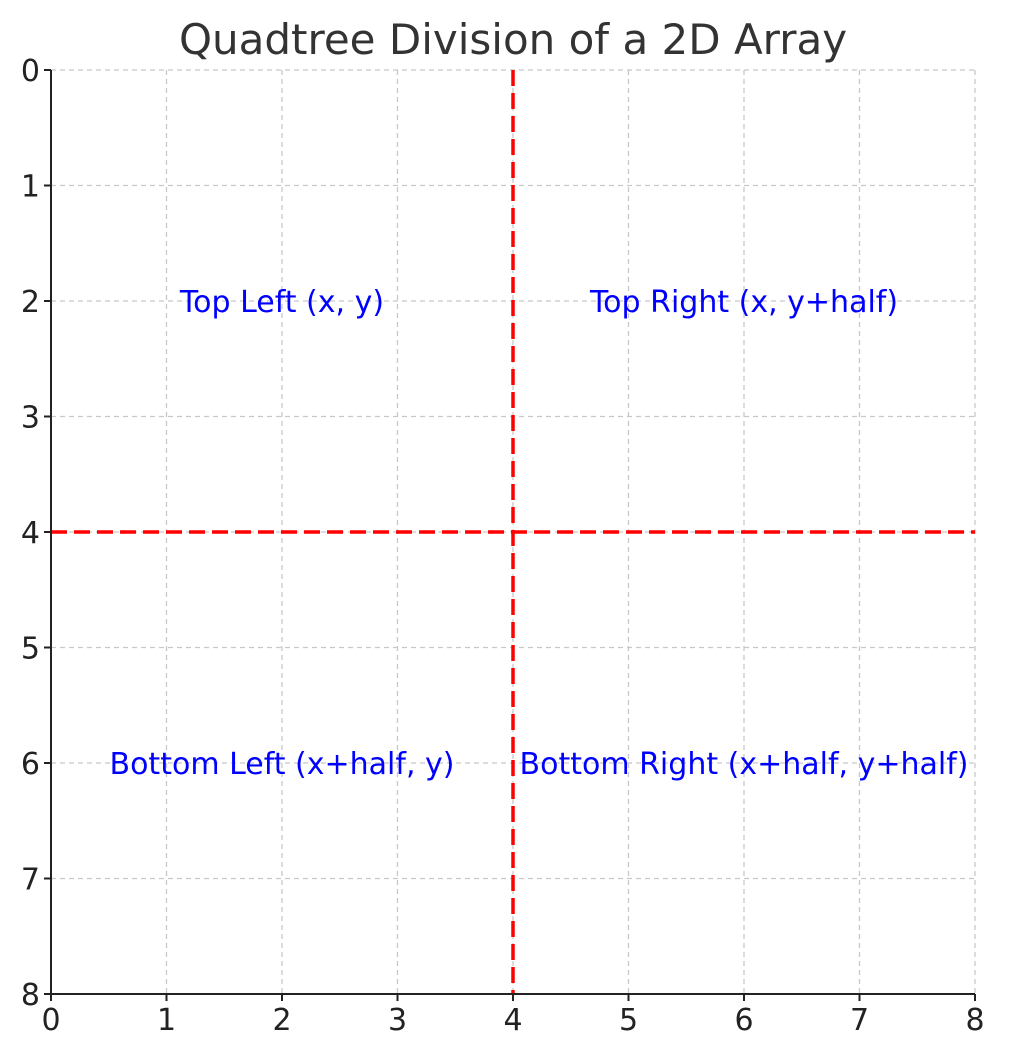 The width and height of the screenshot is (1013, 1057). What do you see at coordinates (743, 1020) in the screenshot?
I see `x-tick-label: 6` at bounding box center [743, 1020].